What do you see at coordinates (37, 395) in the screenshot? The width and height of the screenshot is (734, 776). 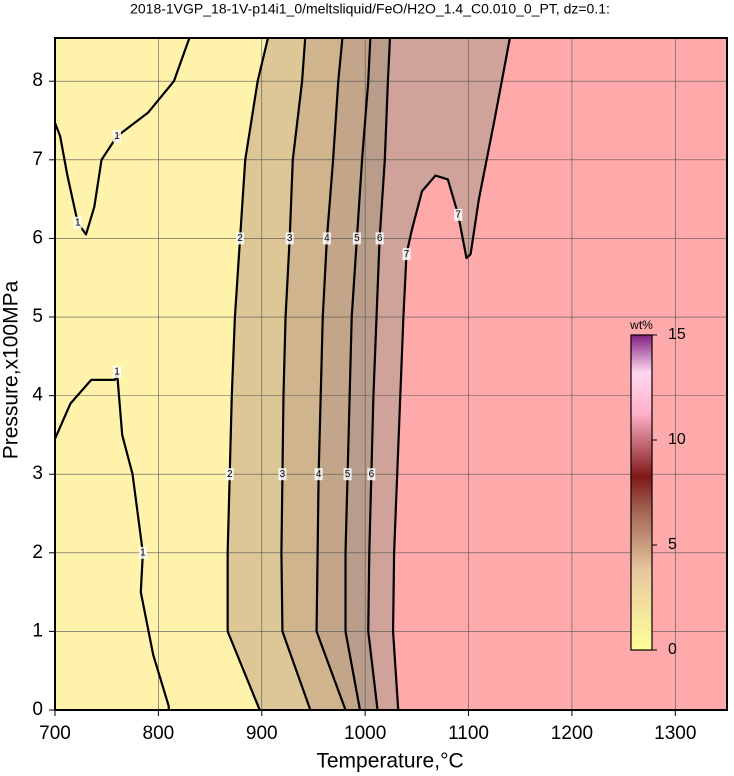 I see `y-tick-label: 4` at bounding box center [37, 395].